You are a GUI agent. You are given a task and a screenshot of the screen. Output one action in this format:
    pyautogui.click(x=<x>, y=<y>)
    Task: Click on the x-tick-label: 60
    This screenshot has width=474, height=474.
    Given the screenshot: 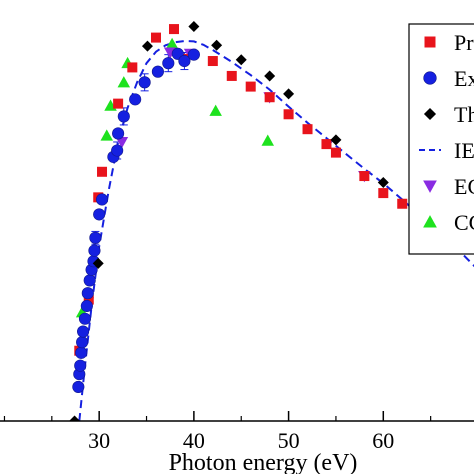 What is the action you would take?
    pyautogui.click(x=383, y=440)
    